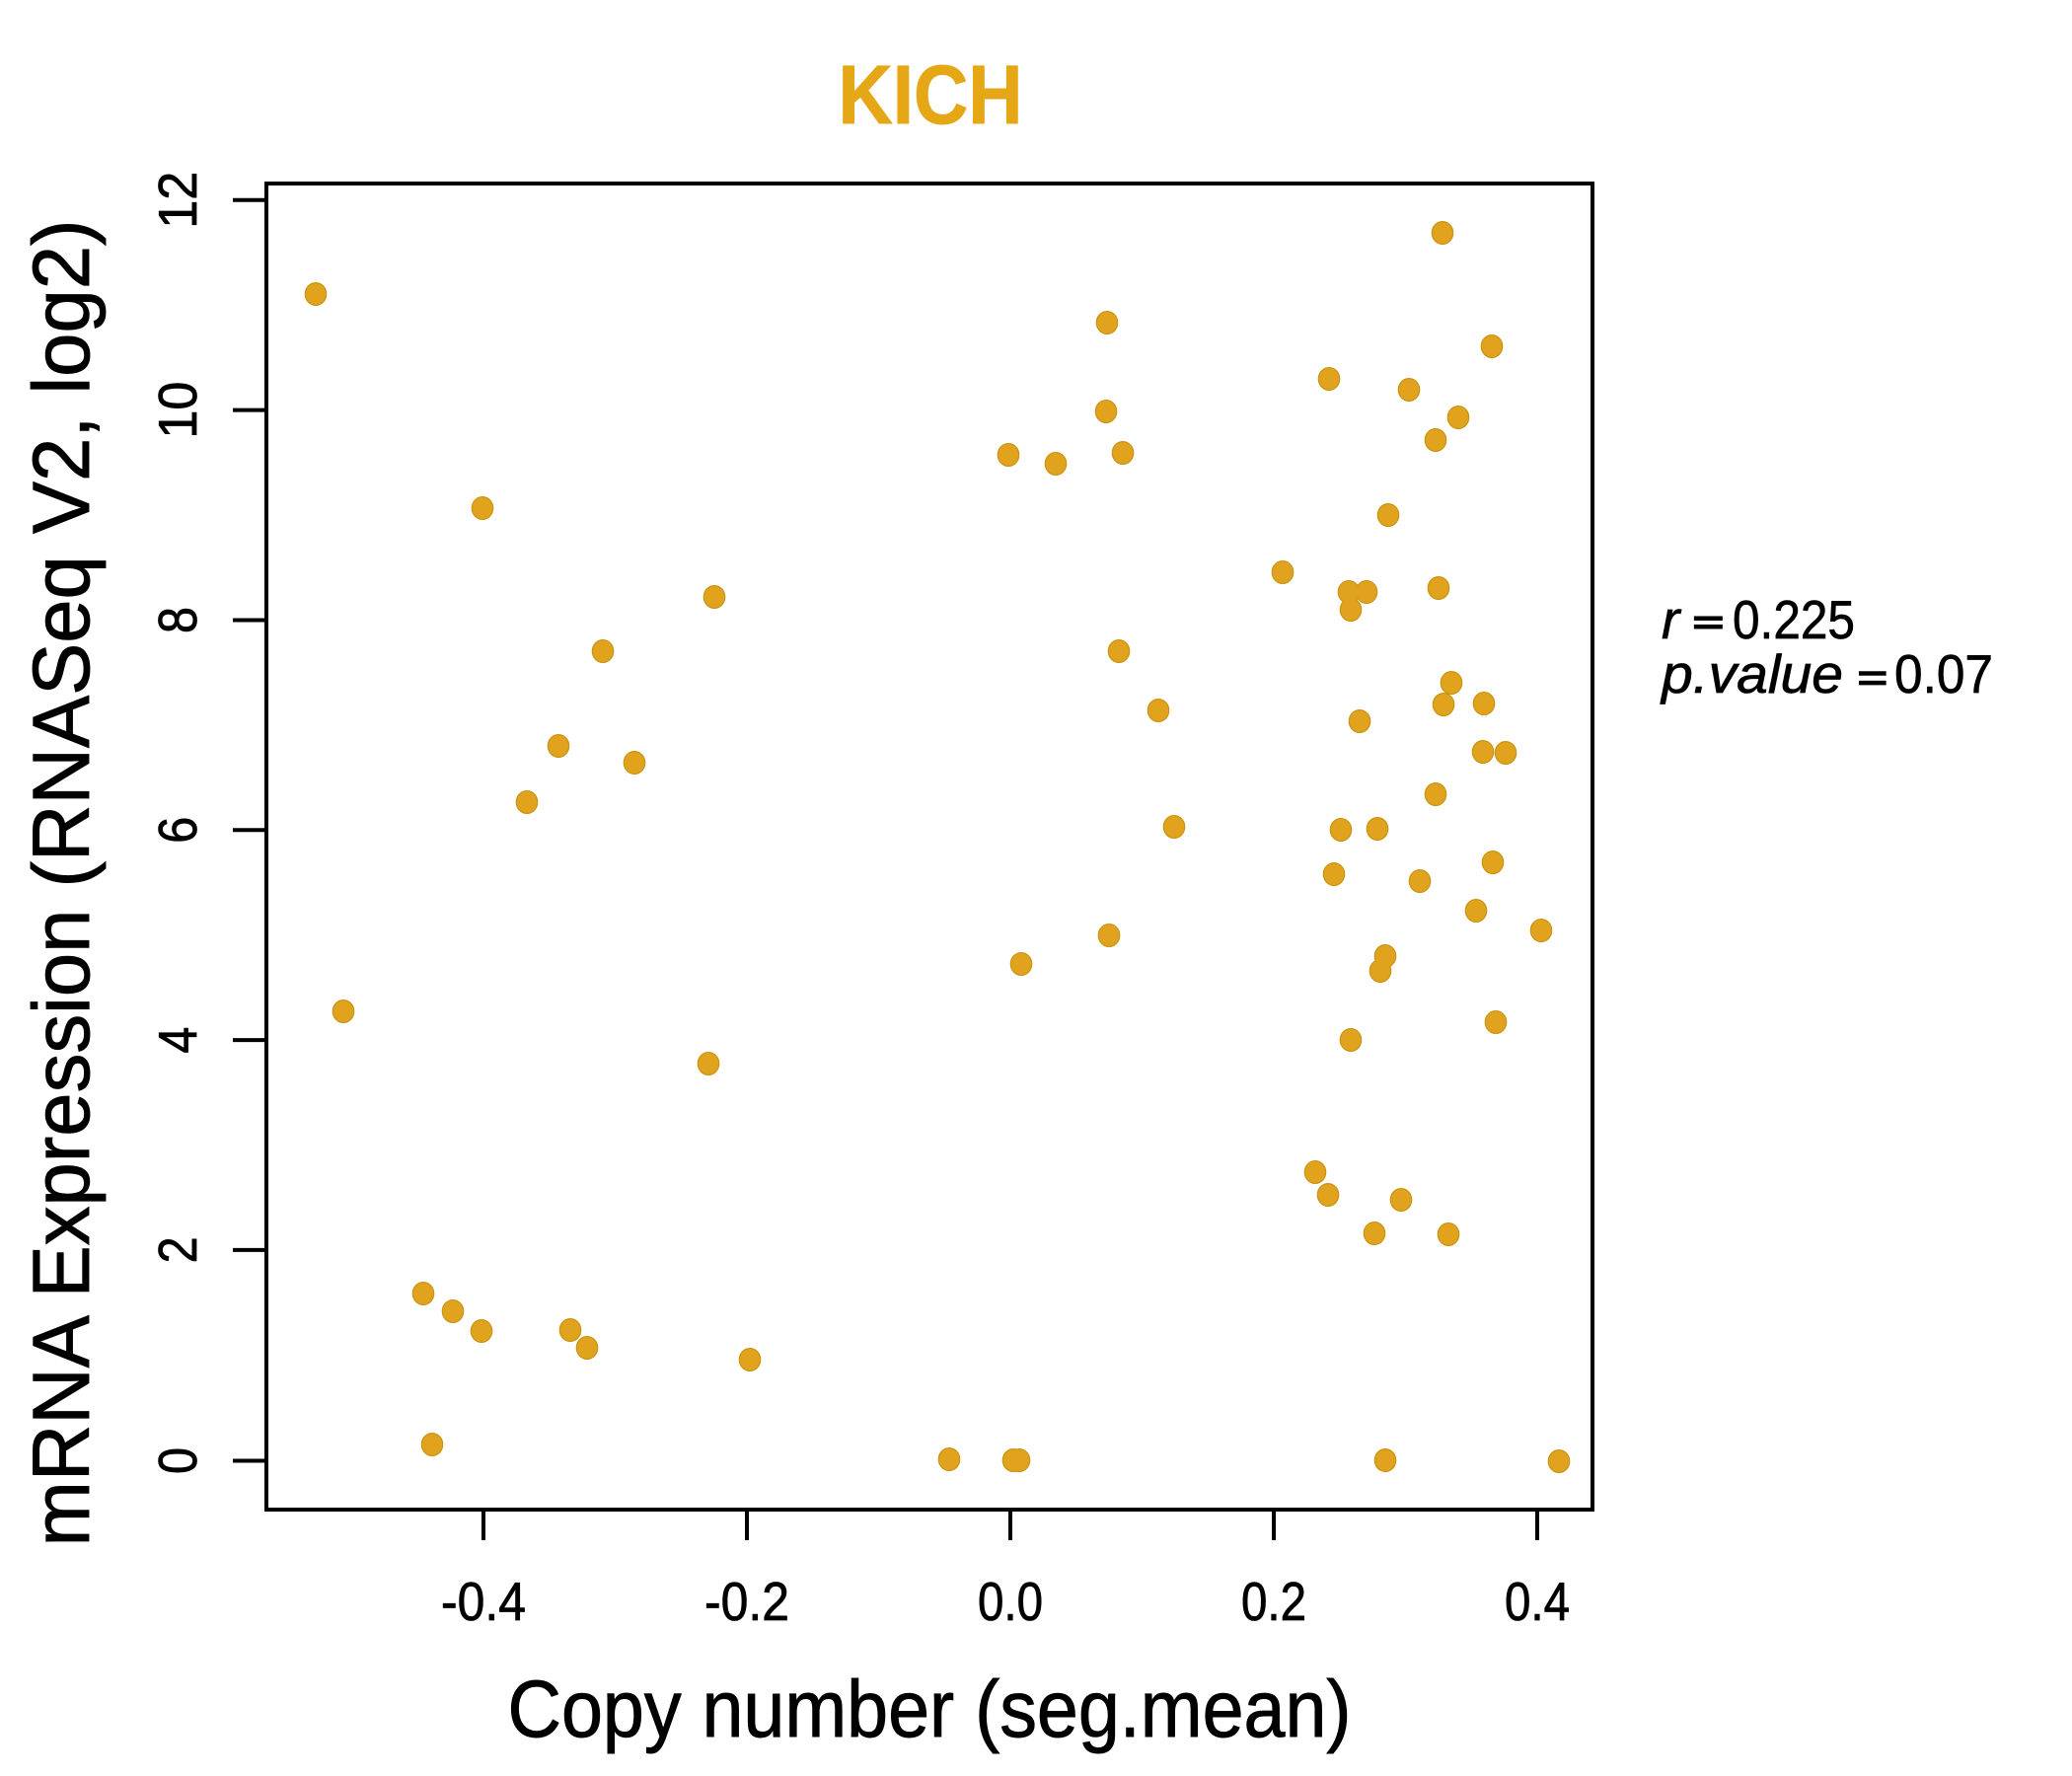  I want to click on svg-text: 12, so click(178, 201).